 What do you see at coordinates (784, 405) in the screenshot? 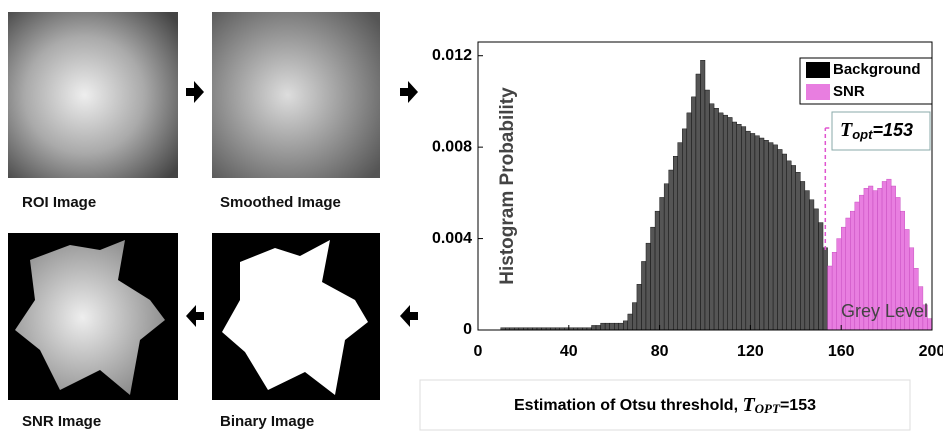
I see `caption-equals: =` at bounding box center [784, 405].